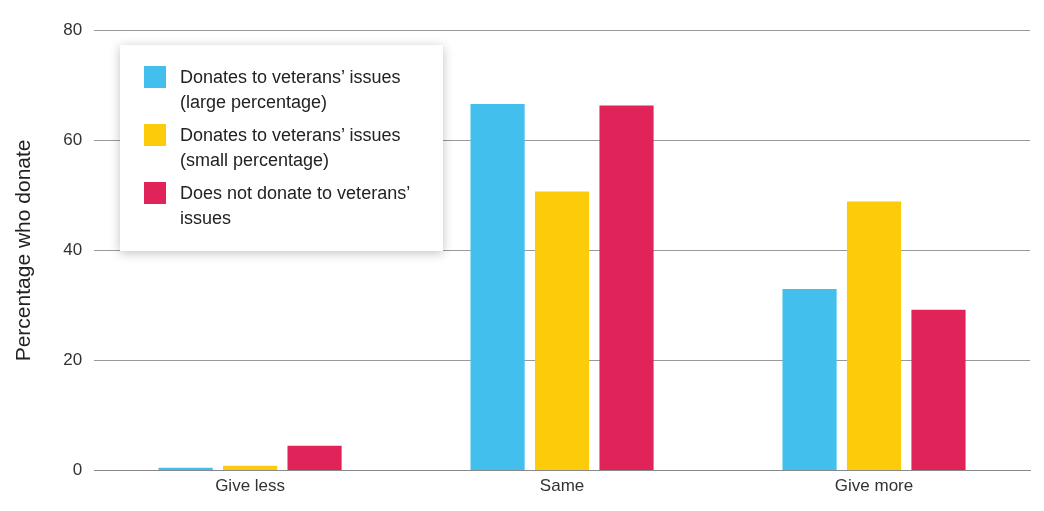  I want to click on y-tick-label: 40, so click(73, 250).